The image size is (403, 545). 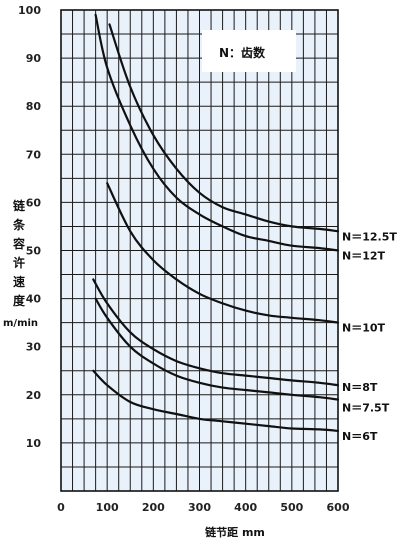 I want to click on x-tick-label: 400, so click(x=245, y=507).